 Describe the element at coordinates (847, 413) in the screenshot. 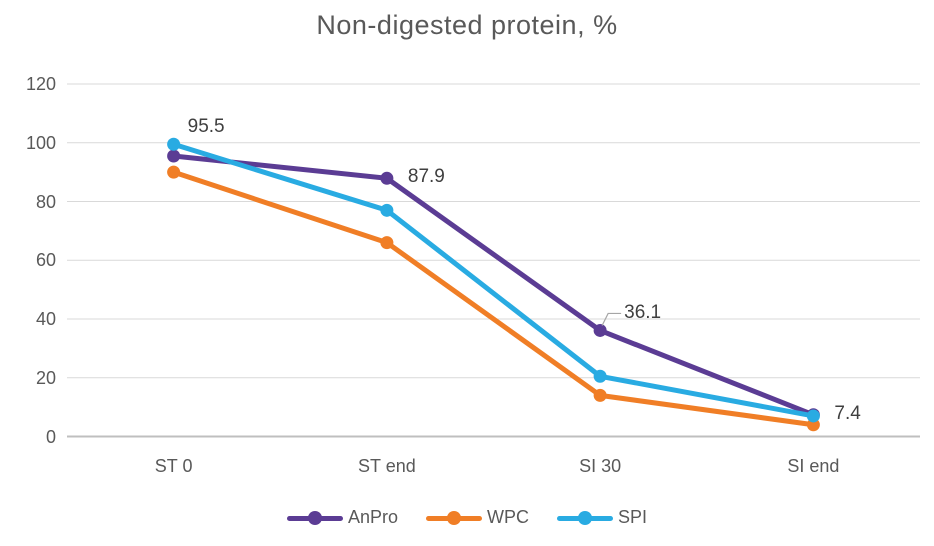

I see `data-label-7-4: 7.4` at that location.